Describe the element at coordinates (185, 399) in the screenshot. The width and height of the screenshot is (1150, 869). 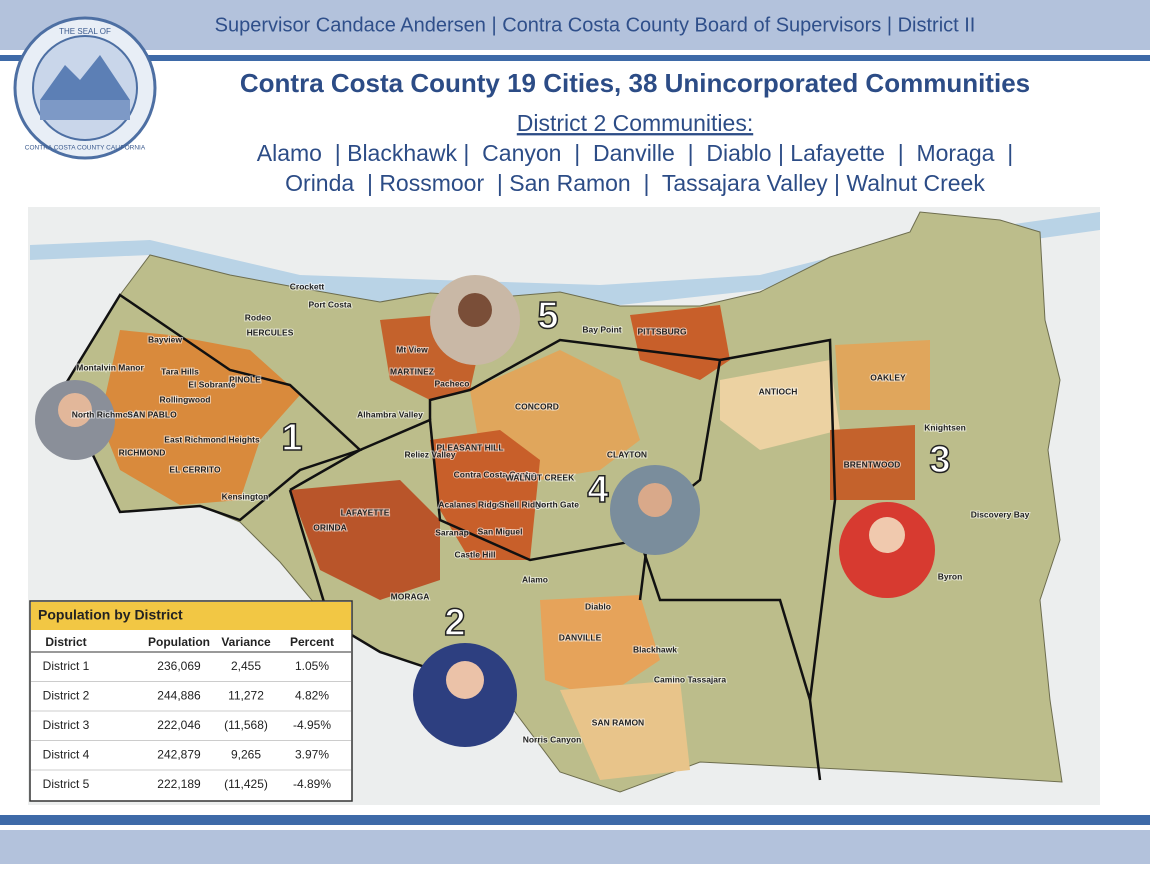
I see `place-label: Rollingwood` at that location.